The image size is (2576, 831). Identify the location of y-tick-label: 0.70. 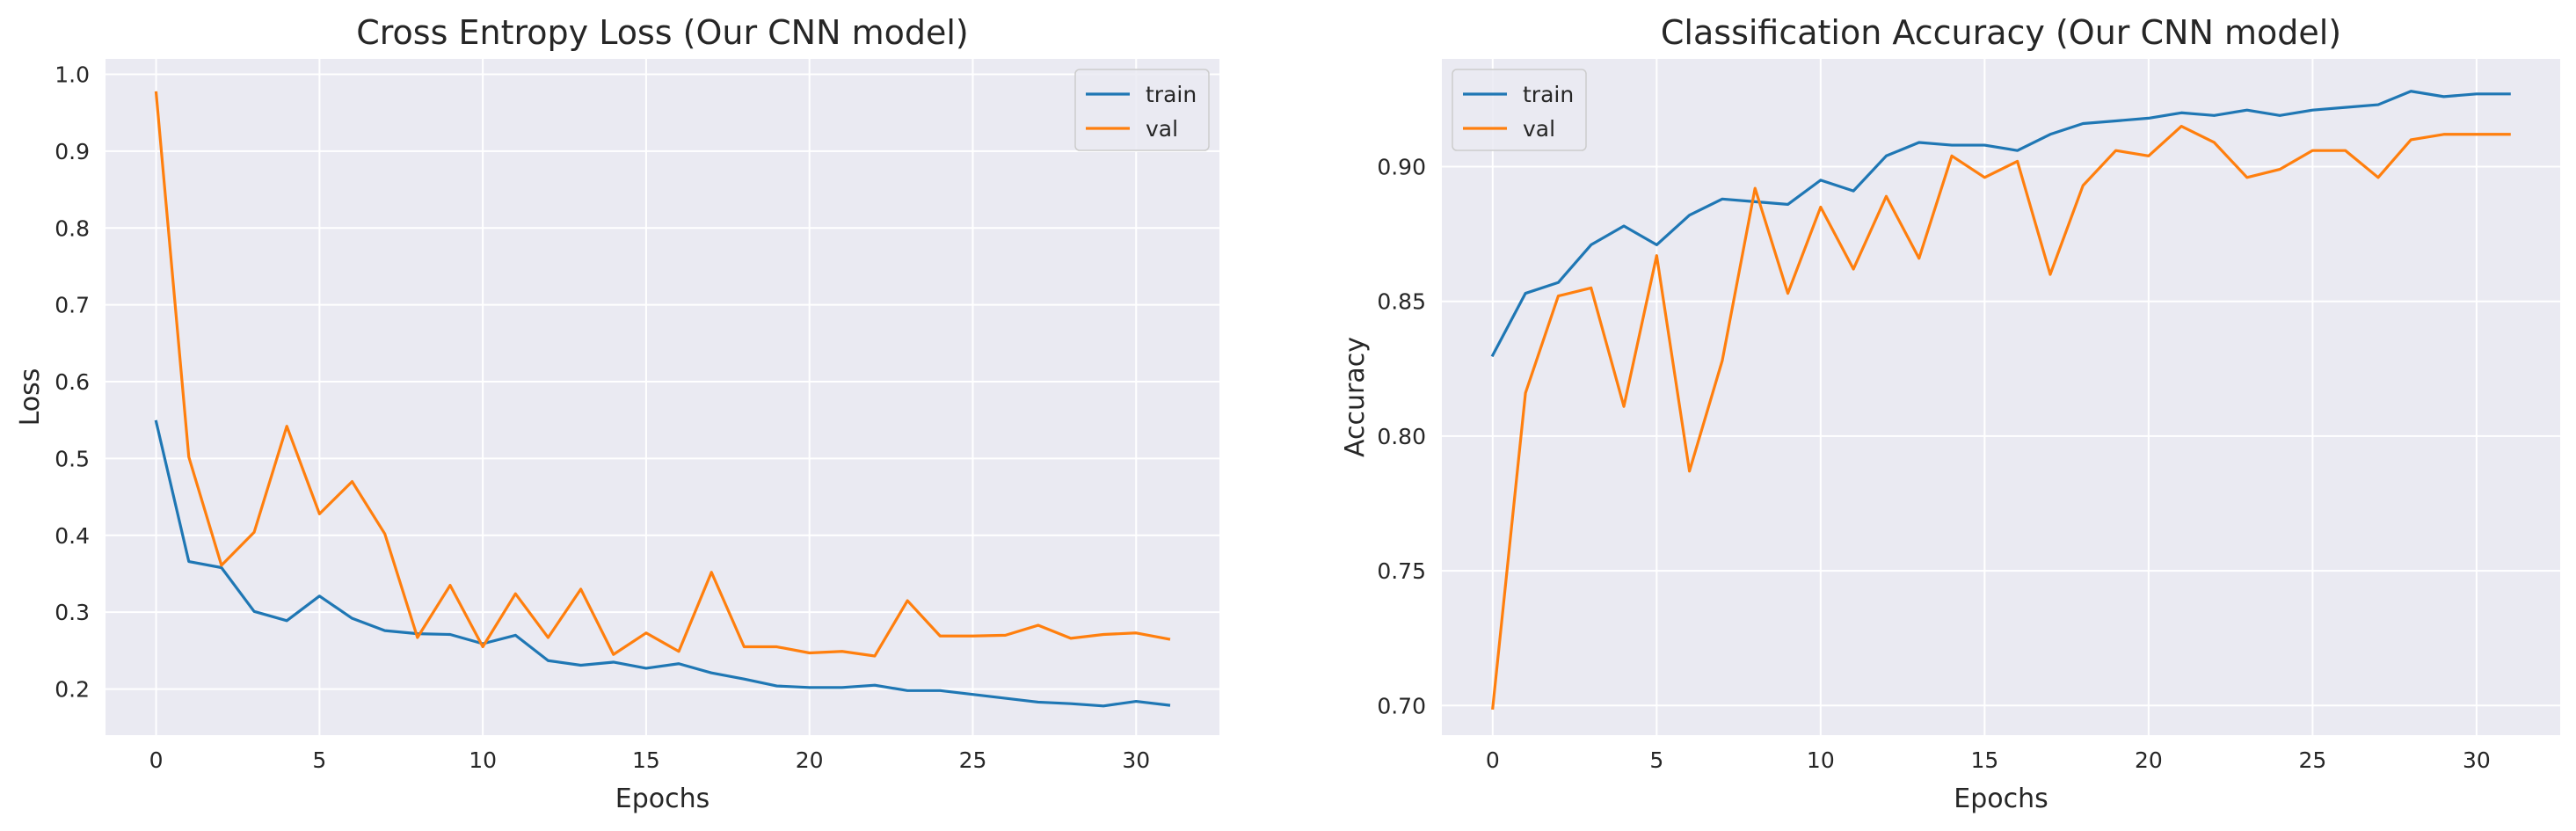
(1401, 705).